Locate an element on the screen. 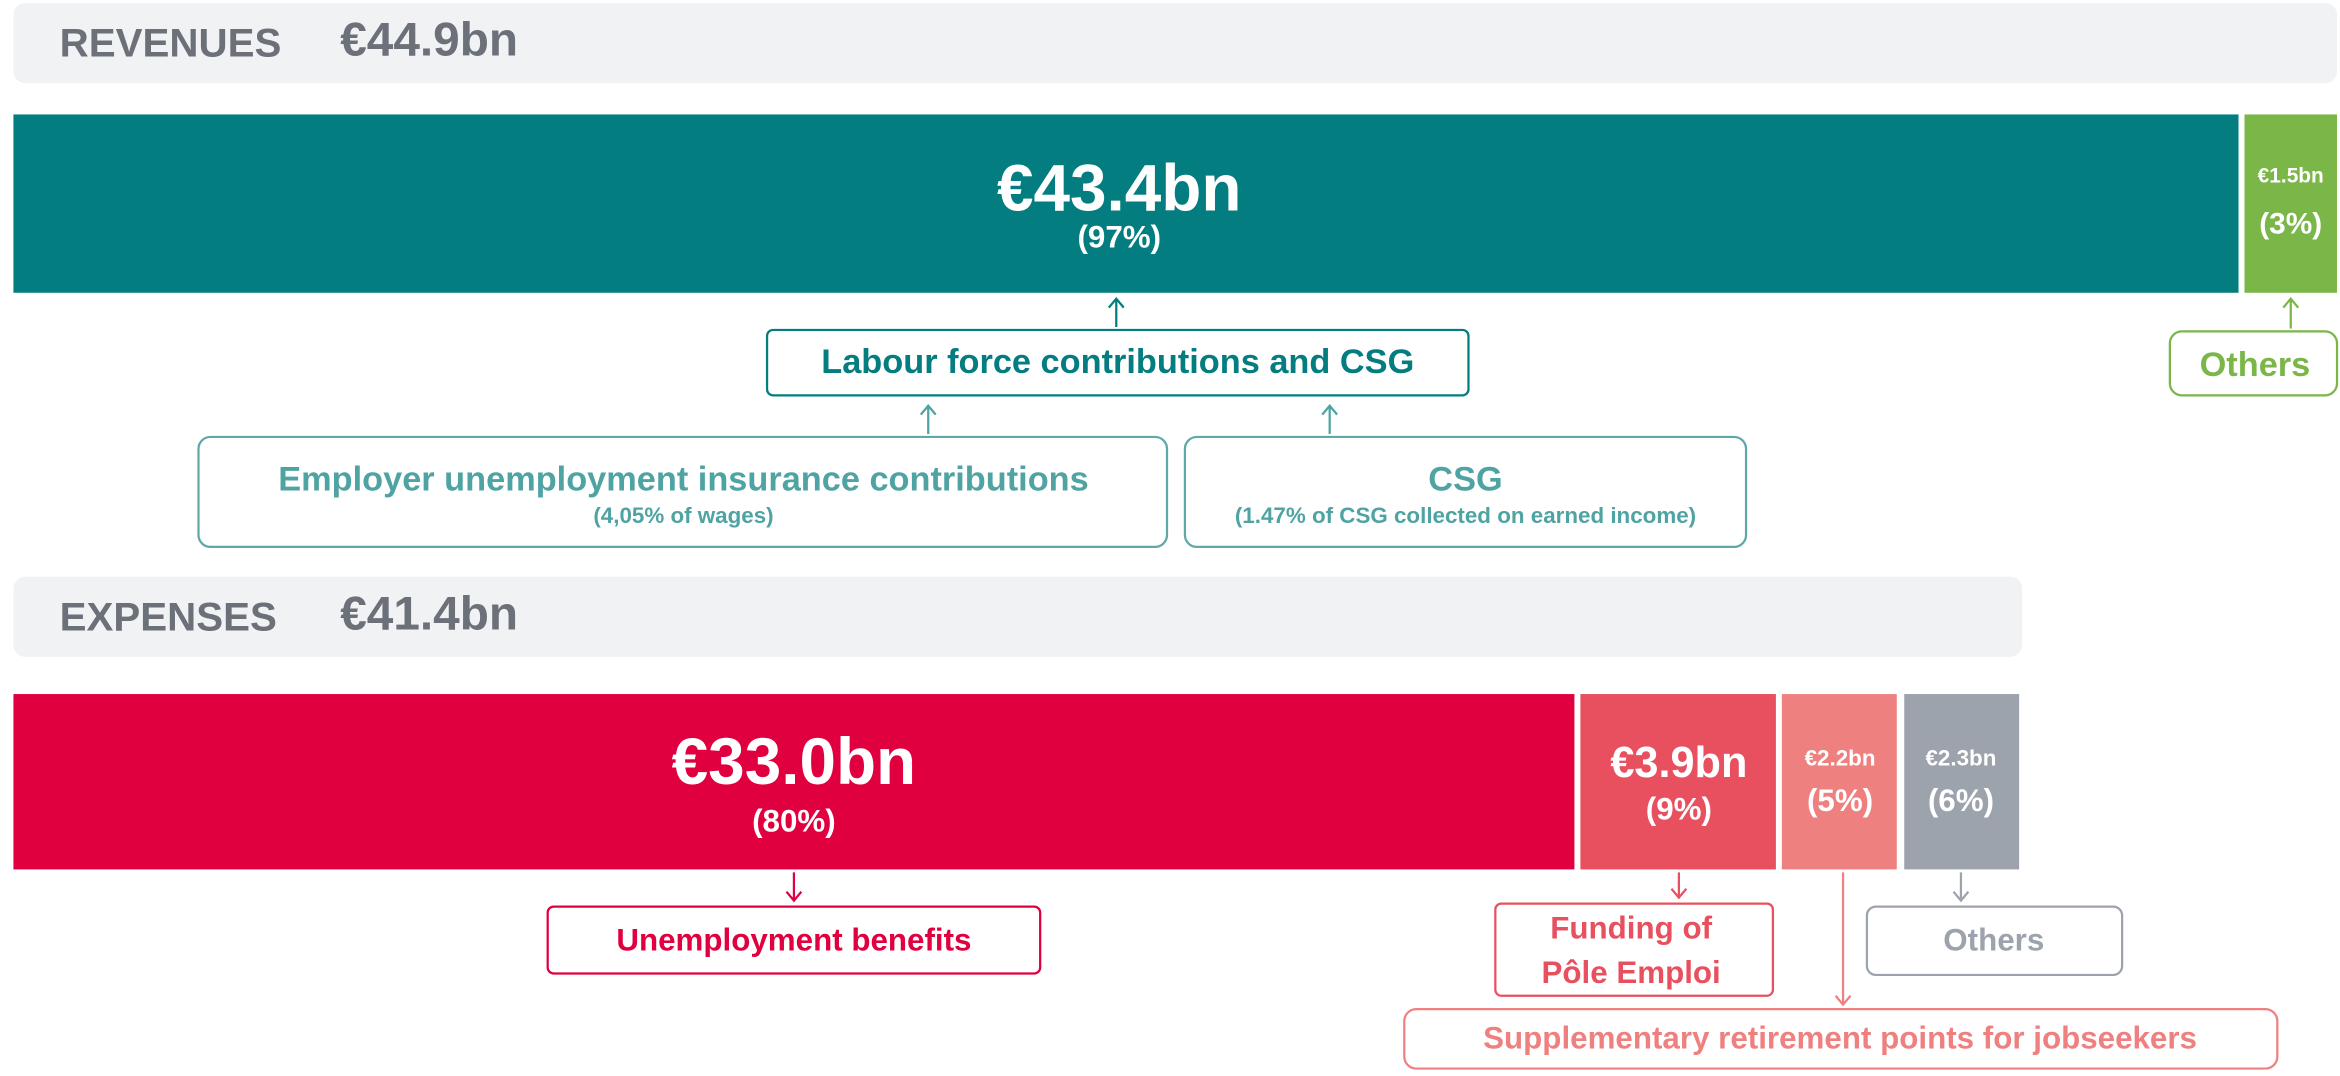 The height and width of the screenshot is (1076, 2340). revenue-bar is located at coordinates (2291, 203).